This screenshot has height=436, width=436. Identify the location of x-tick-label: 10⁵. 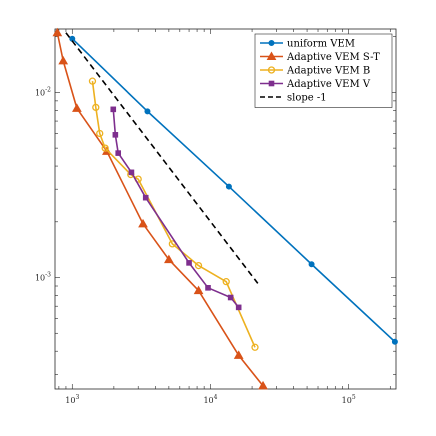
(349, 399).